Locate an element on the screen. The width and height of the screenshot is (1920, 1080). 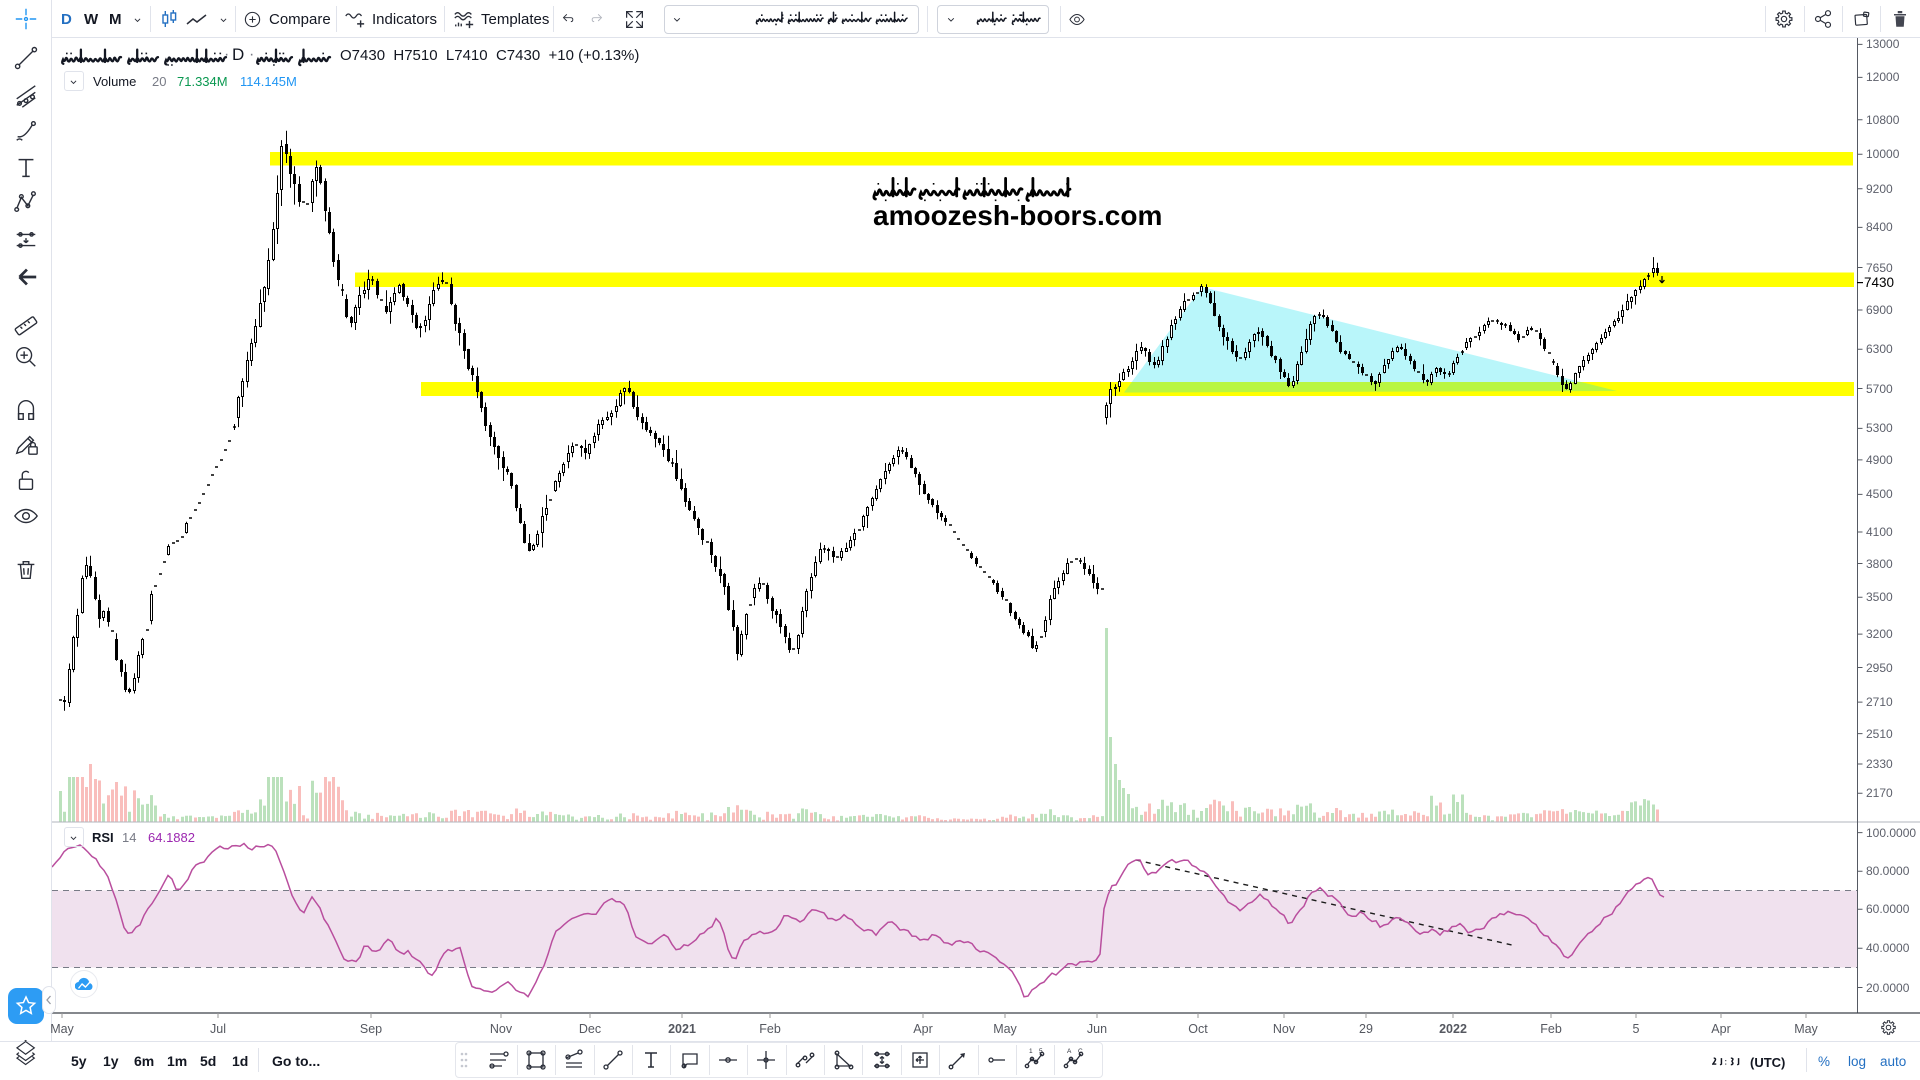
svg-text: A is located at coordinates (1069, 1051).